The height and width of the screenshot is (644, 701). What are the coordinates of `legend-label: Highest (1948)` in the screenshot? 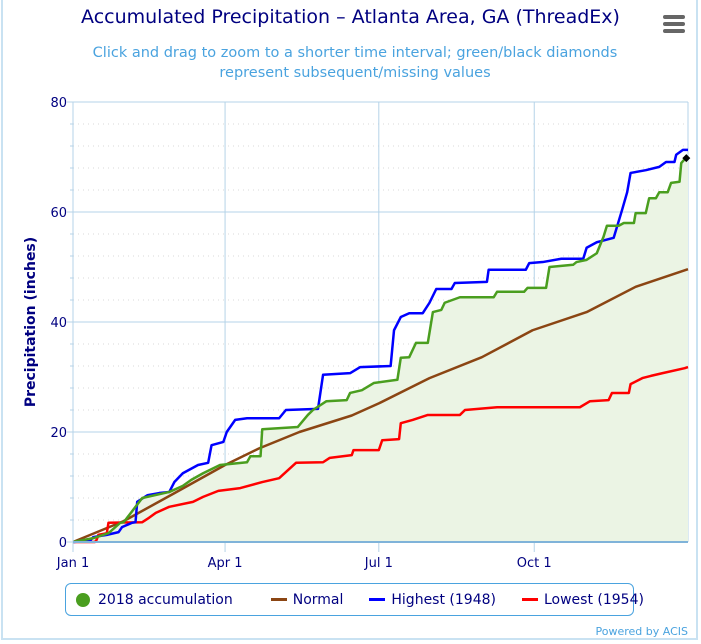 It's located at (443, 599).